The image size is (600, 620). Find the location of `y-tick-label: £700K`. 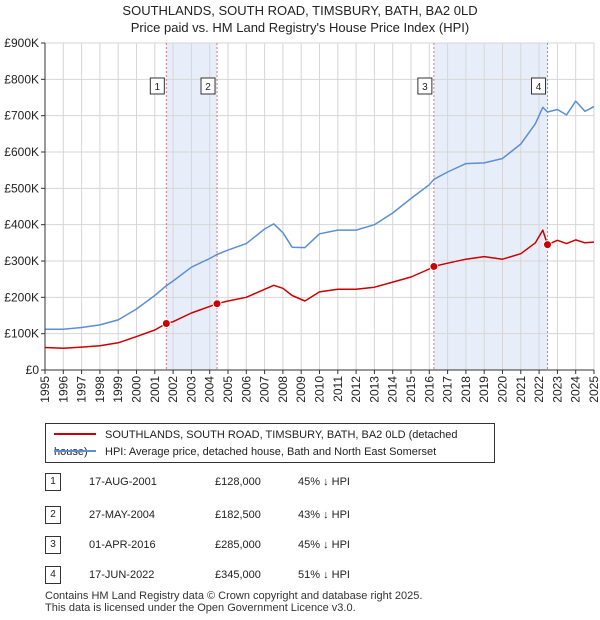

y-tick-label: £700K is located at coordinates (21, 116).